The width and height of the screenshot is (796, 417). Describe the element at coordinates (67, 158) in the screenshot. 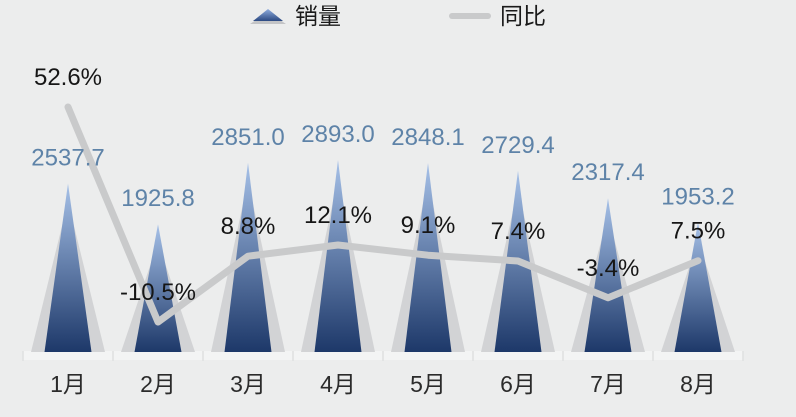

I see `sales-value-label: 2537.7` at that location.